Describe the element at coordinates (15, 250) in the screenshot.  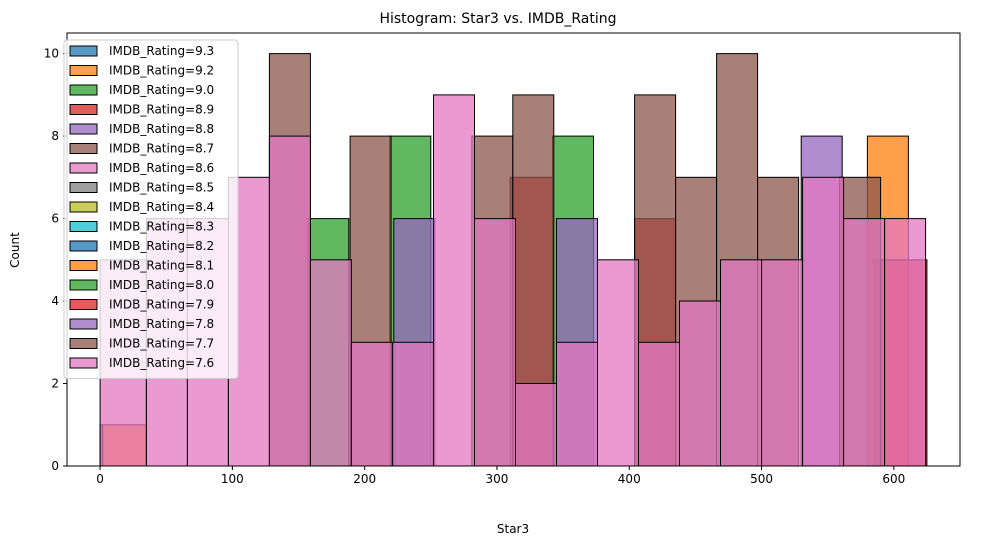
I see `y-axis-label: Count` at that location.